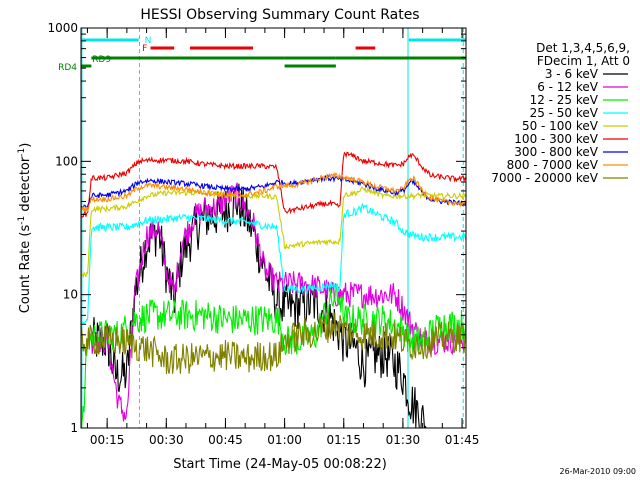 This screenshot has width=640, height=480. What do you see at coordinates (284, 440) in the screenshot?
I see `x-tick-label: 01:00` at bounding box center [284, 440].